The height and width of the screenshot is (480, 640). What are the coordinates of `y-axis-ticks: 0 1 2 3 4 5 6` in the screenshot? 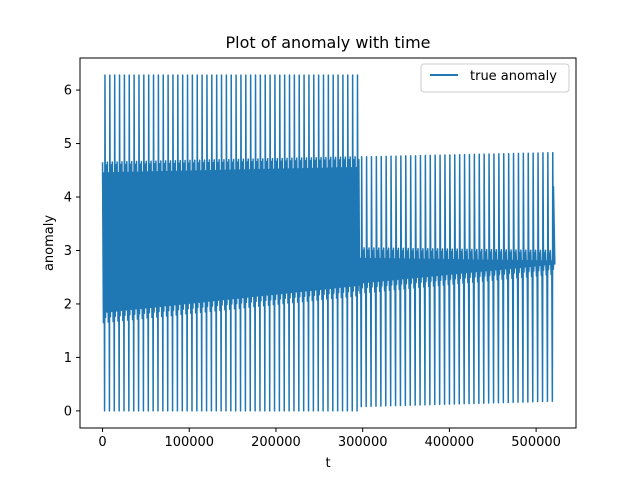 It's located at (72, 251).